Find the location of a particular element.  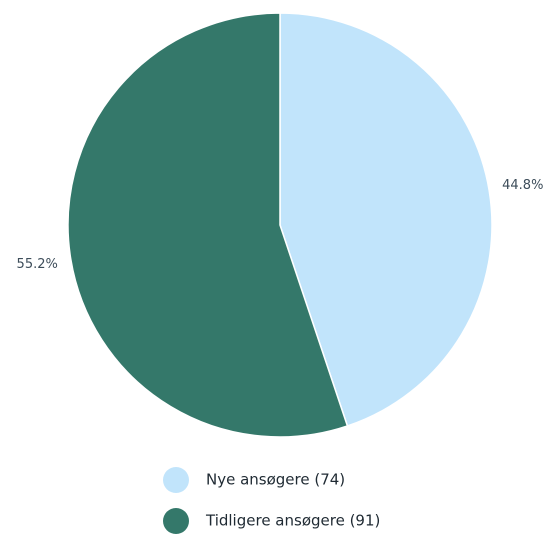

slice-percent-label-2: 55.2% is located at coordinates (37, 264).